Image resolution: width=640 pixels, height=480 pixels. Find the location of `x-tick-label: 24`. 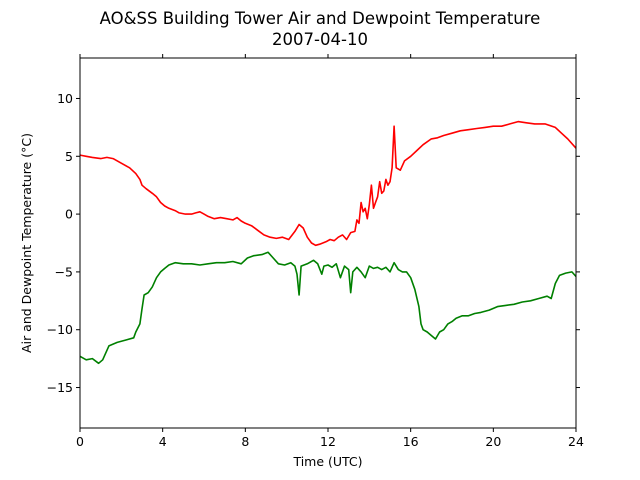

x-tick-label: 24 is located at coordinates (576, 441).